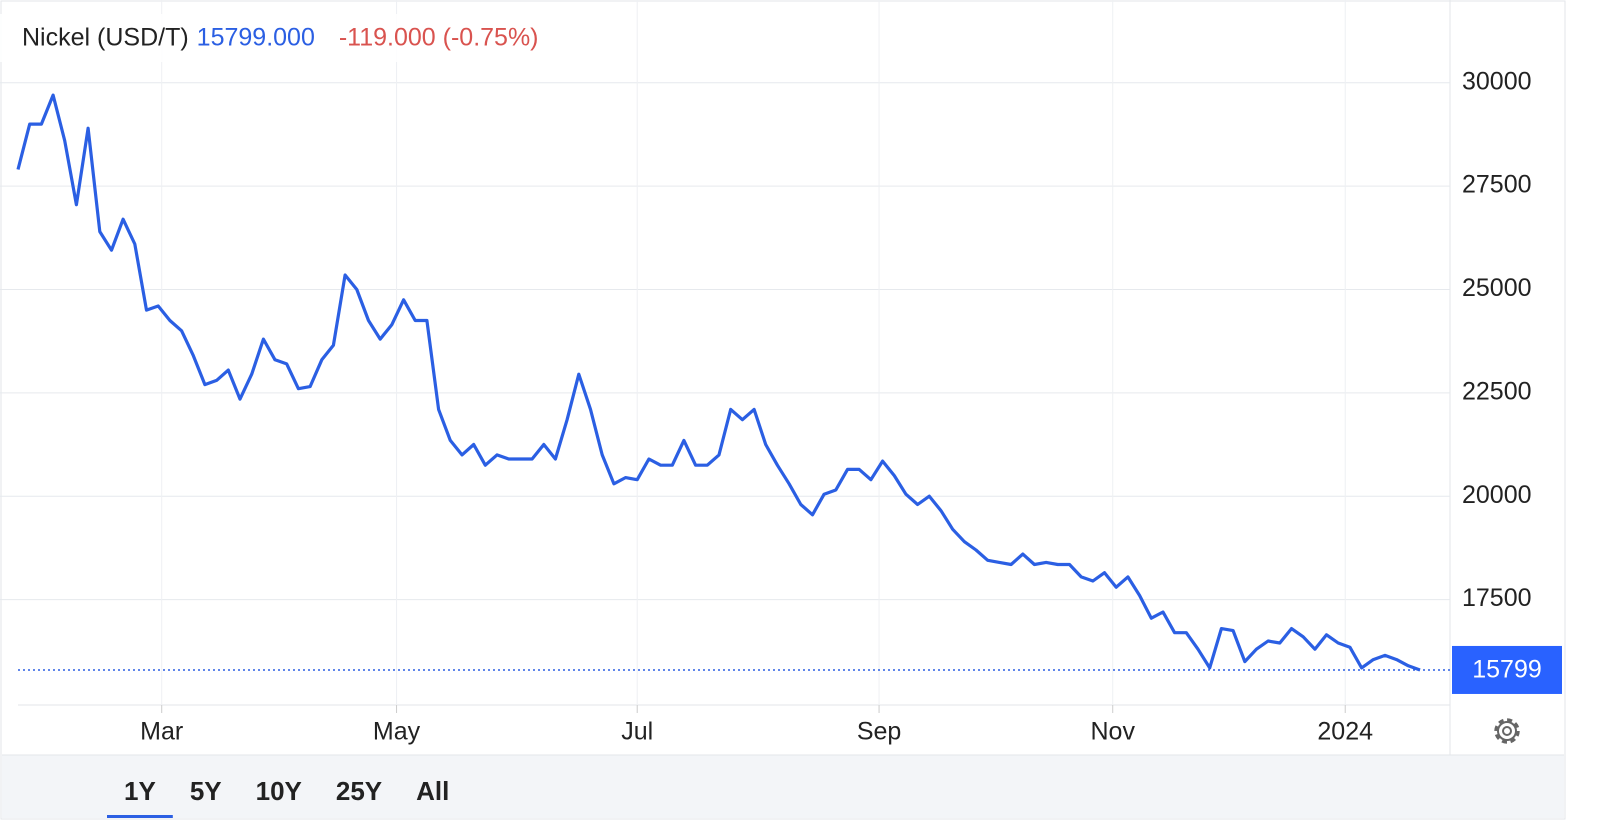 Image resolution: width=1600 pixels, height=839 pixels. I want to click on x-tick-label: Jul, so click(637, 732).